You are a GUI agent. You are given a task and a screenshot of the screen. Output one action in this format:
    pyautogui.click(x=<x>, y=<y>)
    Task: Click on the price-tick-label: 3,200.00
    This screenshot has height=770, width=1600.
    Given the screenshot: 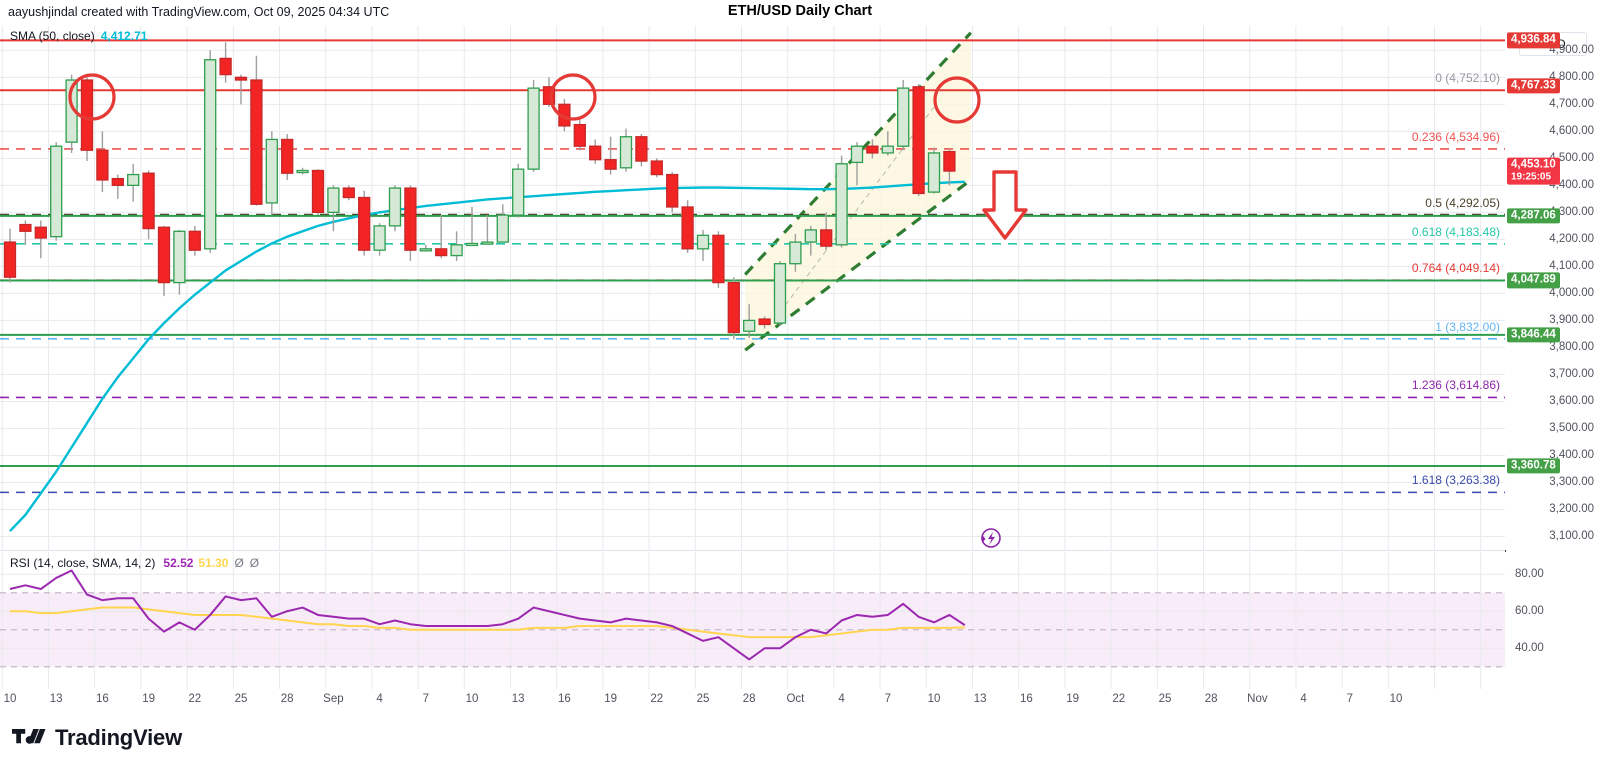 What is the action you would take?
    pyautogui.click(x=1571, y=509)
    